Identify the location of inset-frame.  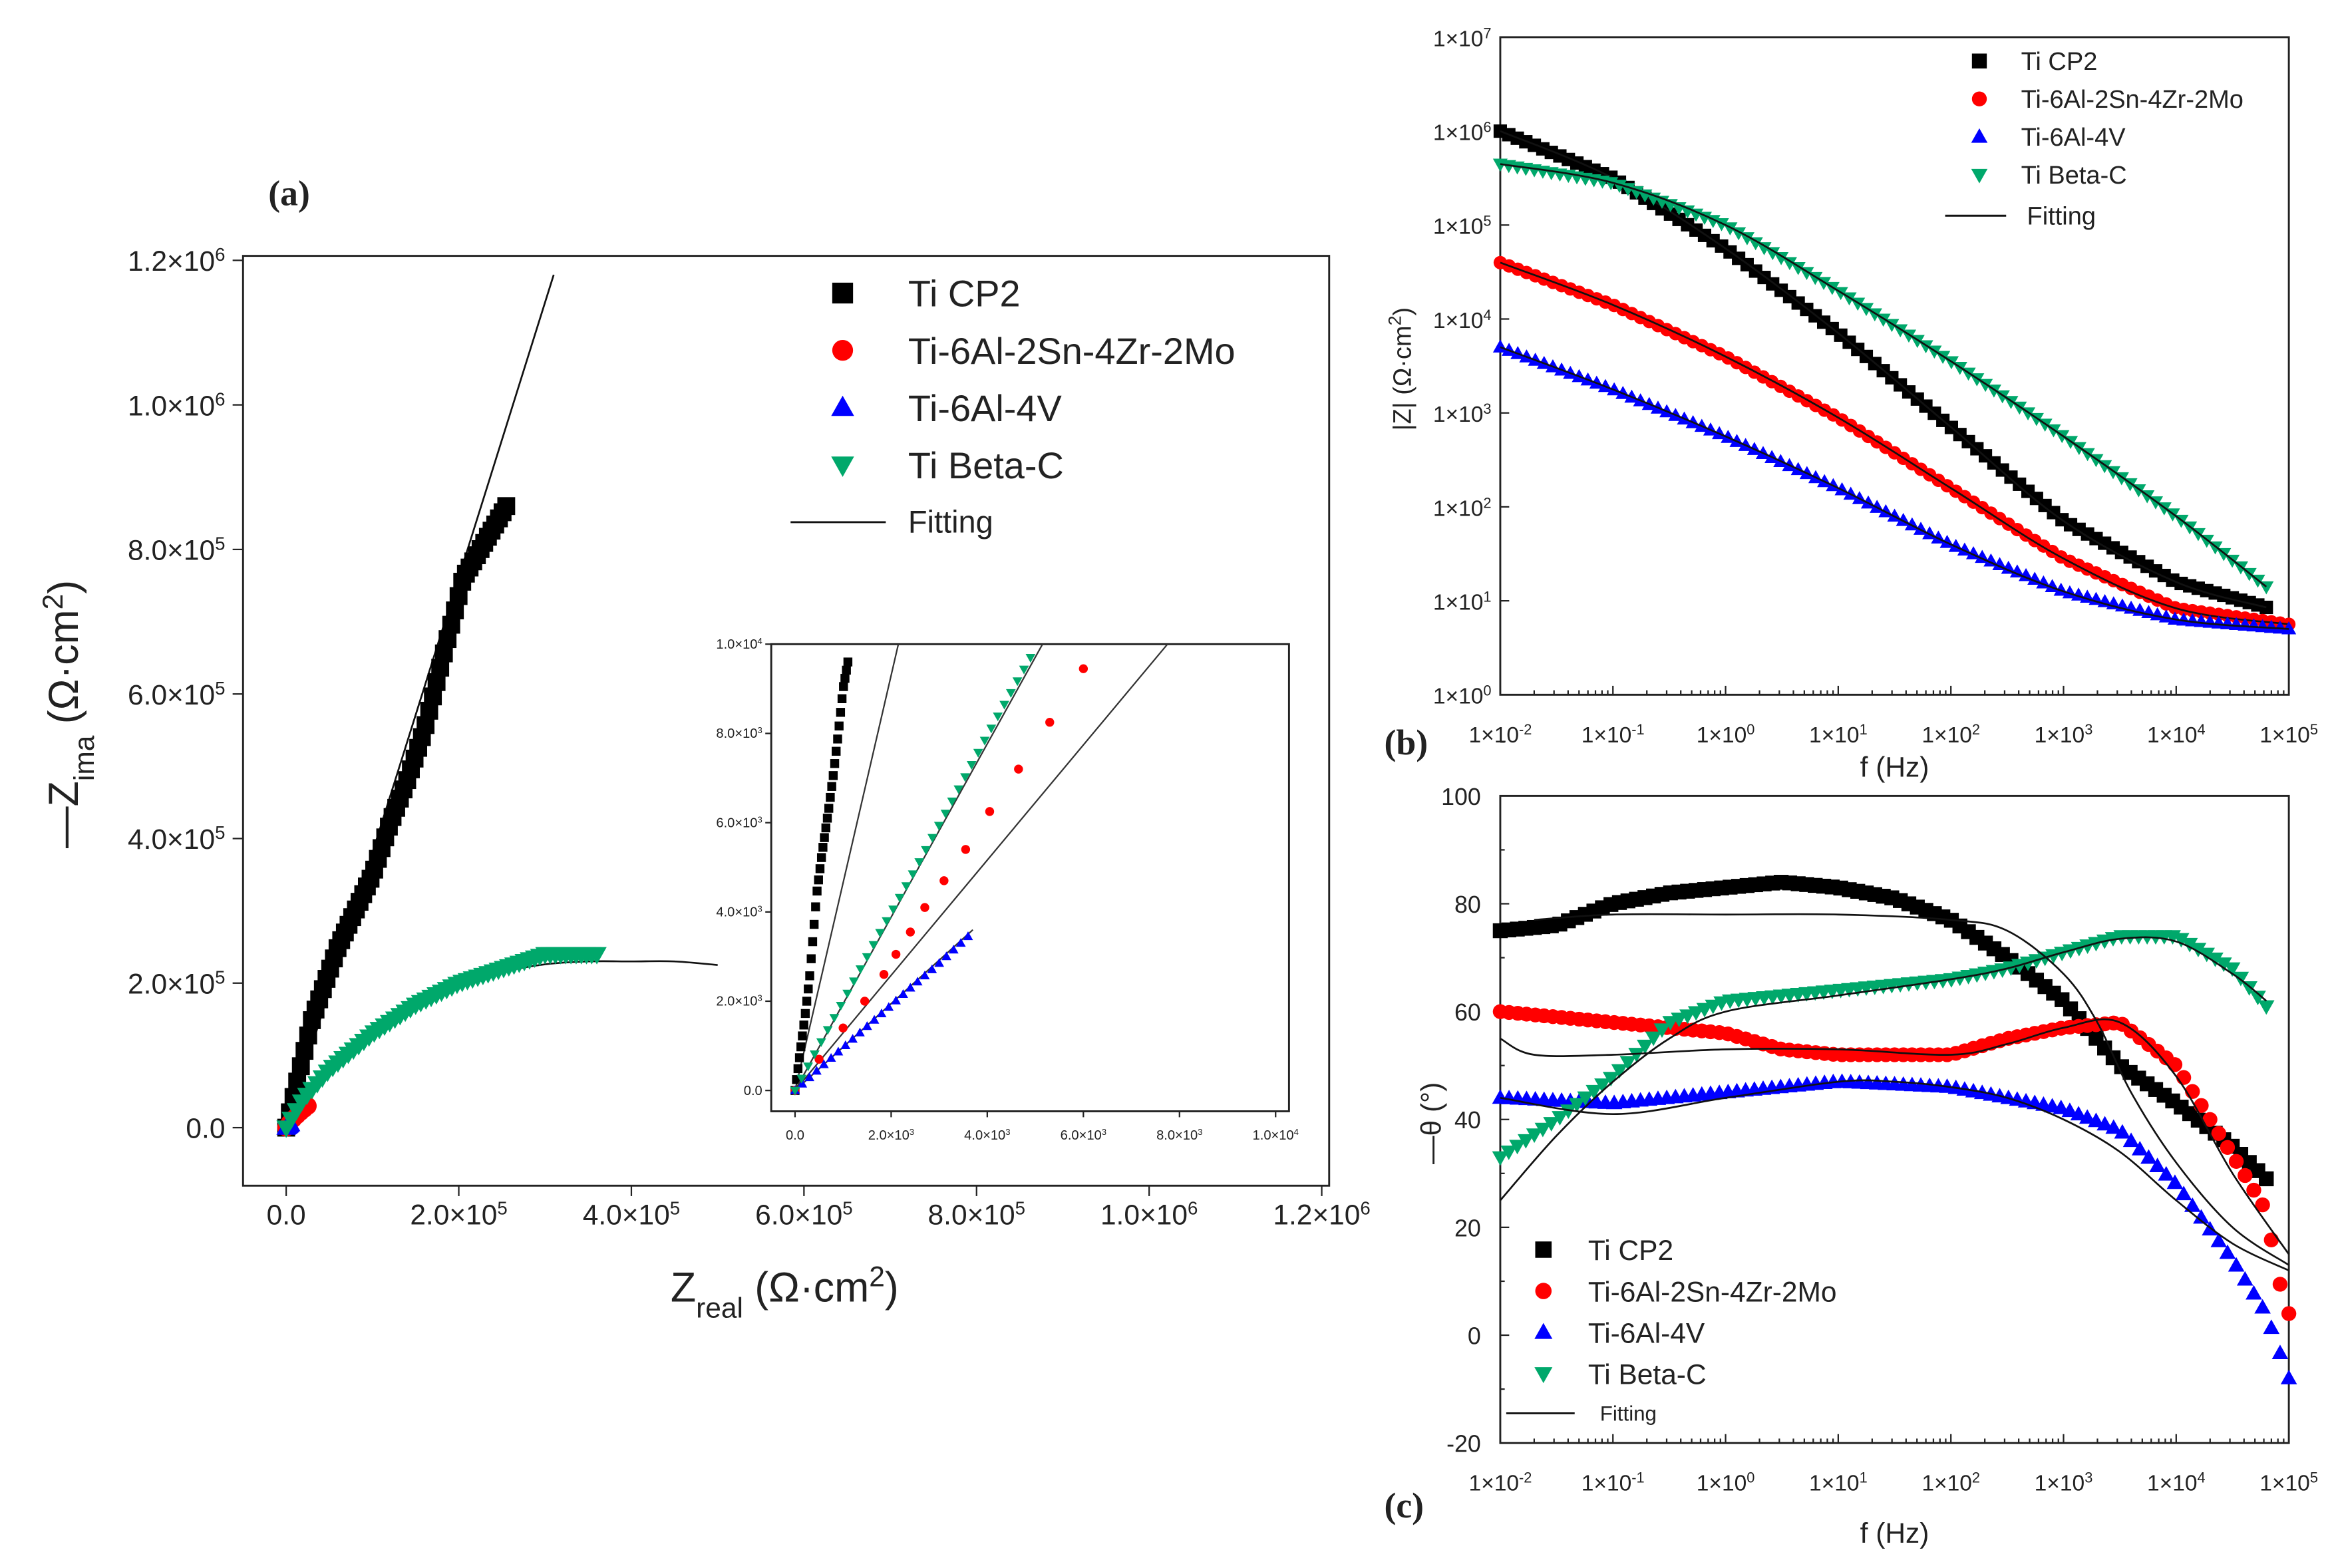
(1030, 877).